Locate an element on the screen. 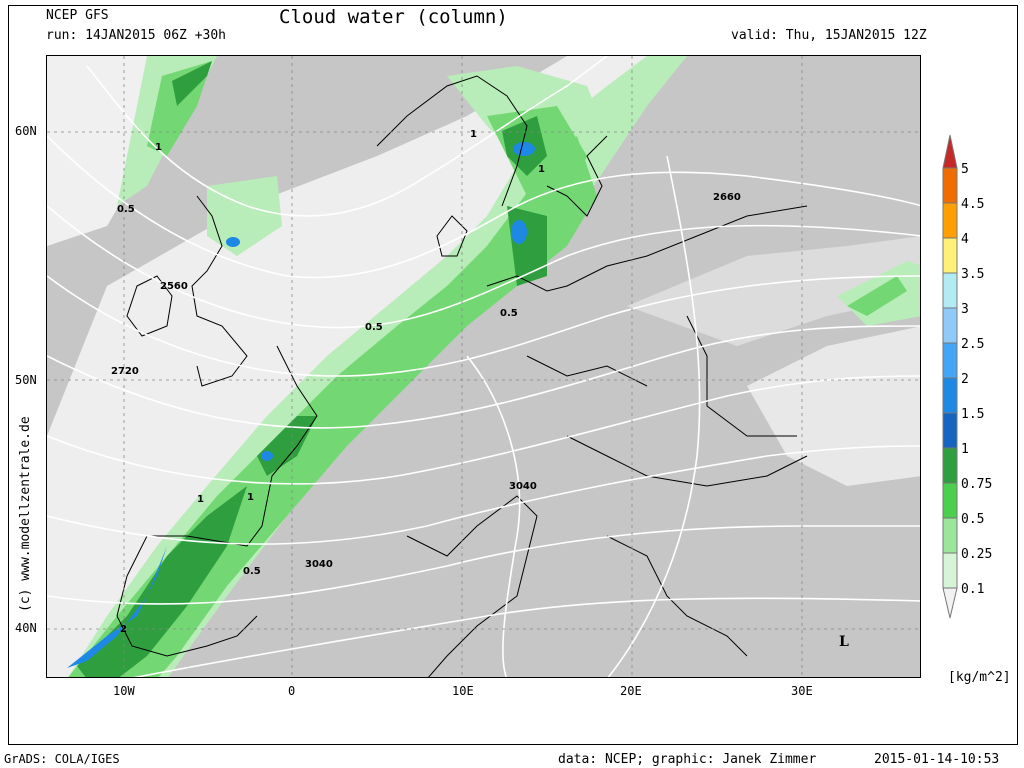  colorbar-top-arrow is located at coordinates (950, 151).